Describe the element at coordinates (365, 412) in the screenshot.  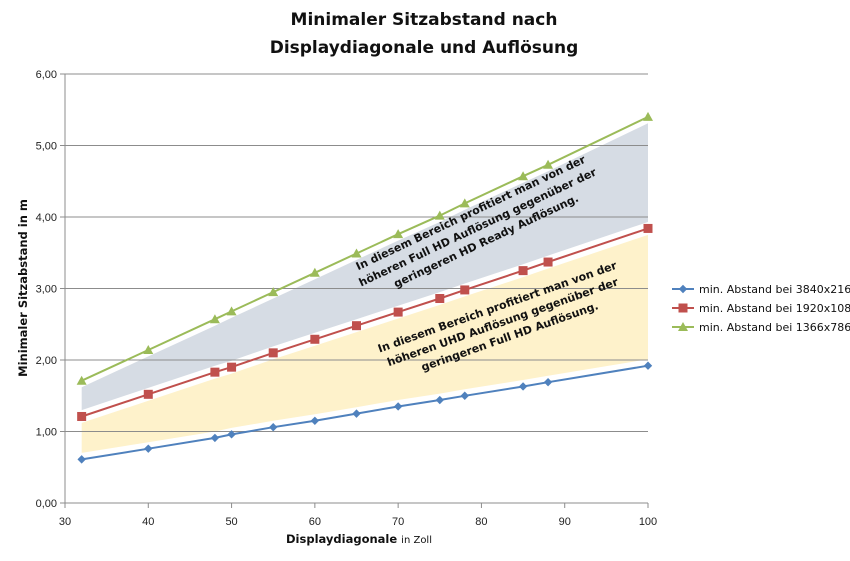
I see `series-min-abstand-bei-3840x2160` at that location.